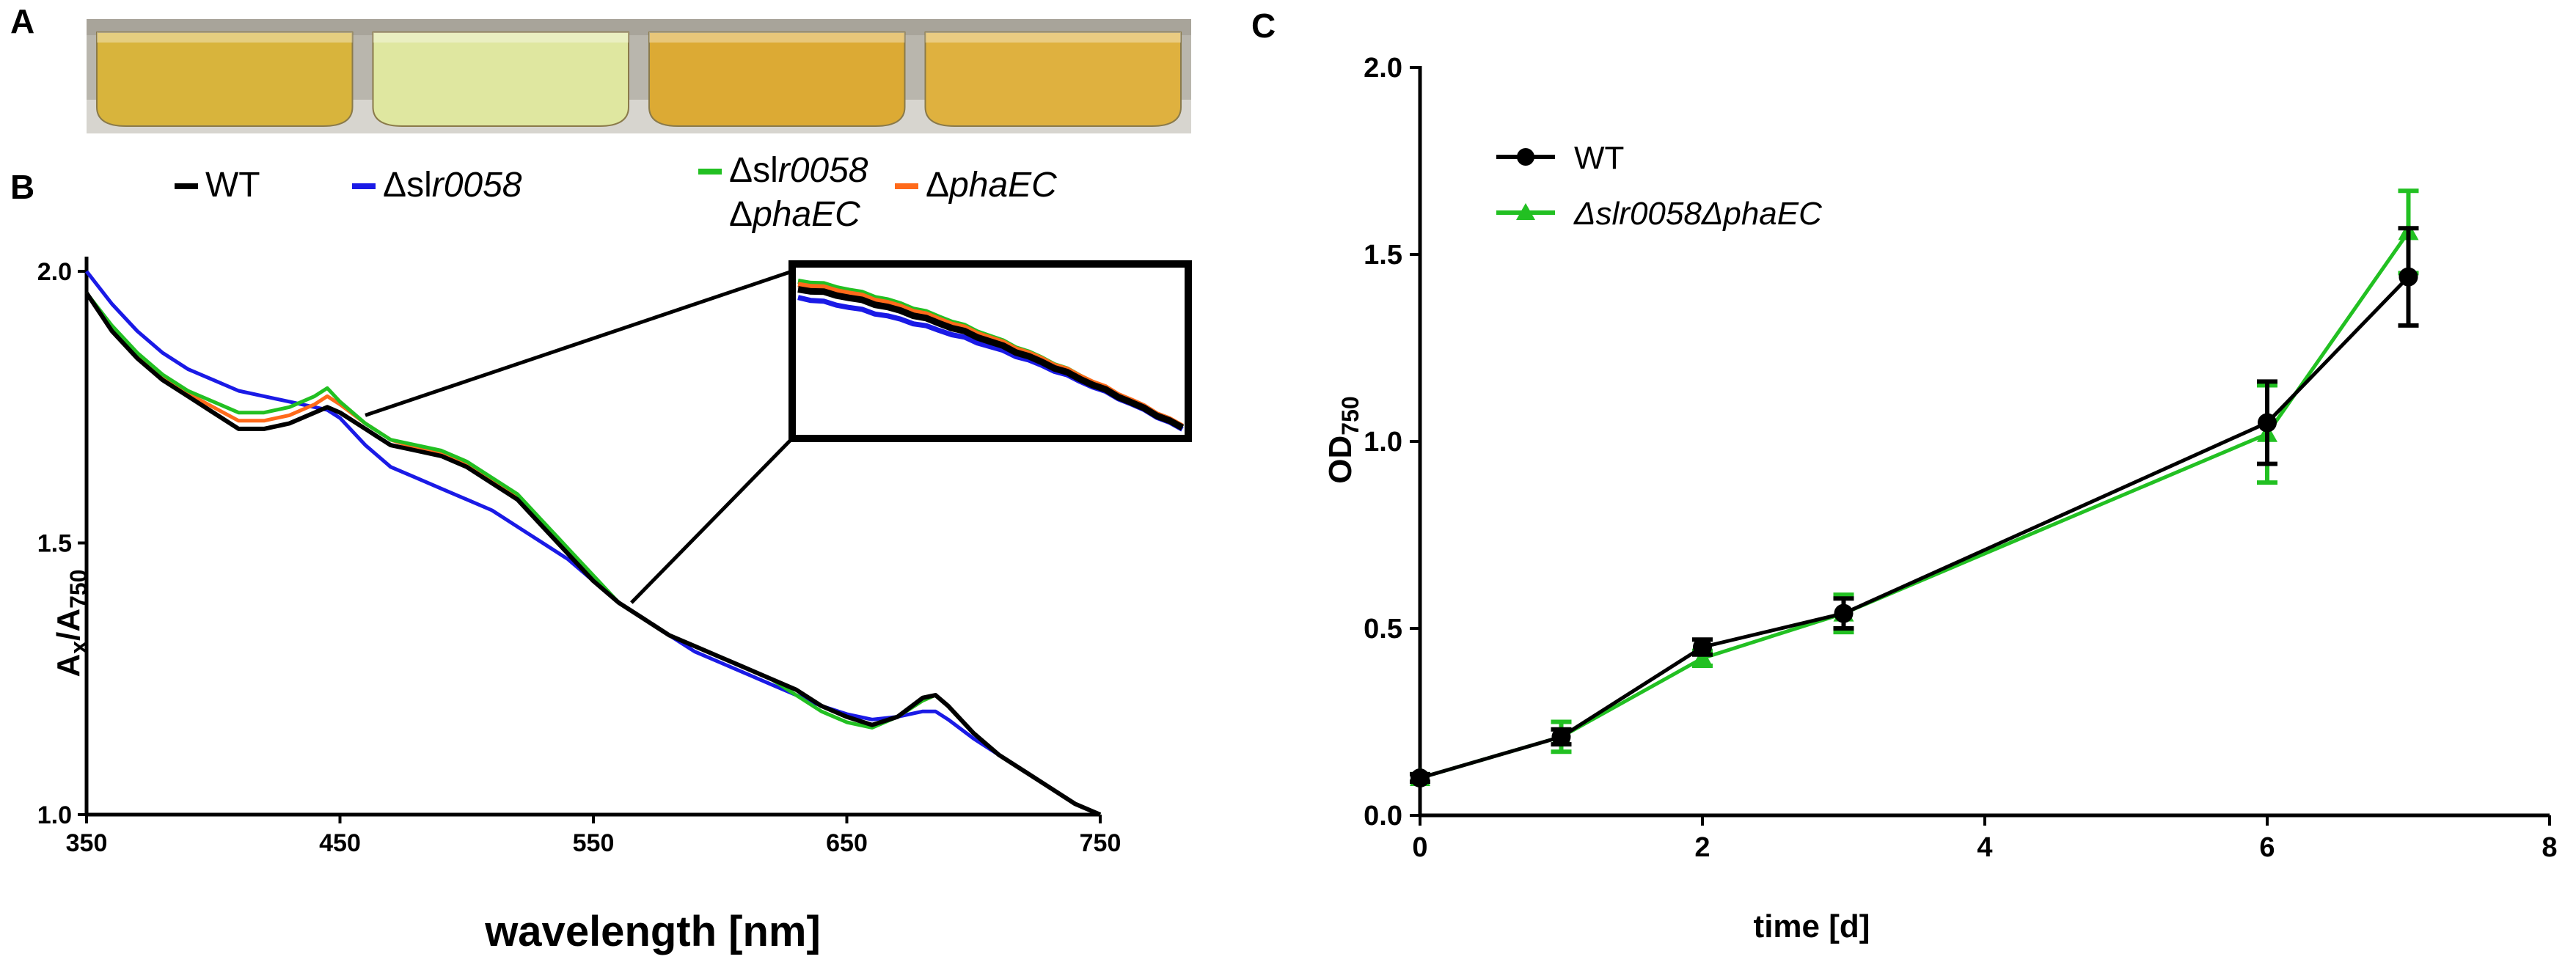 The height and width of the screenshot is (962, 2576). I want to click on culture-flask-photo, so click(639, 76).